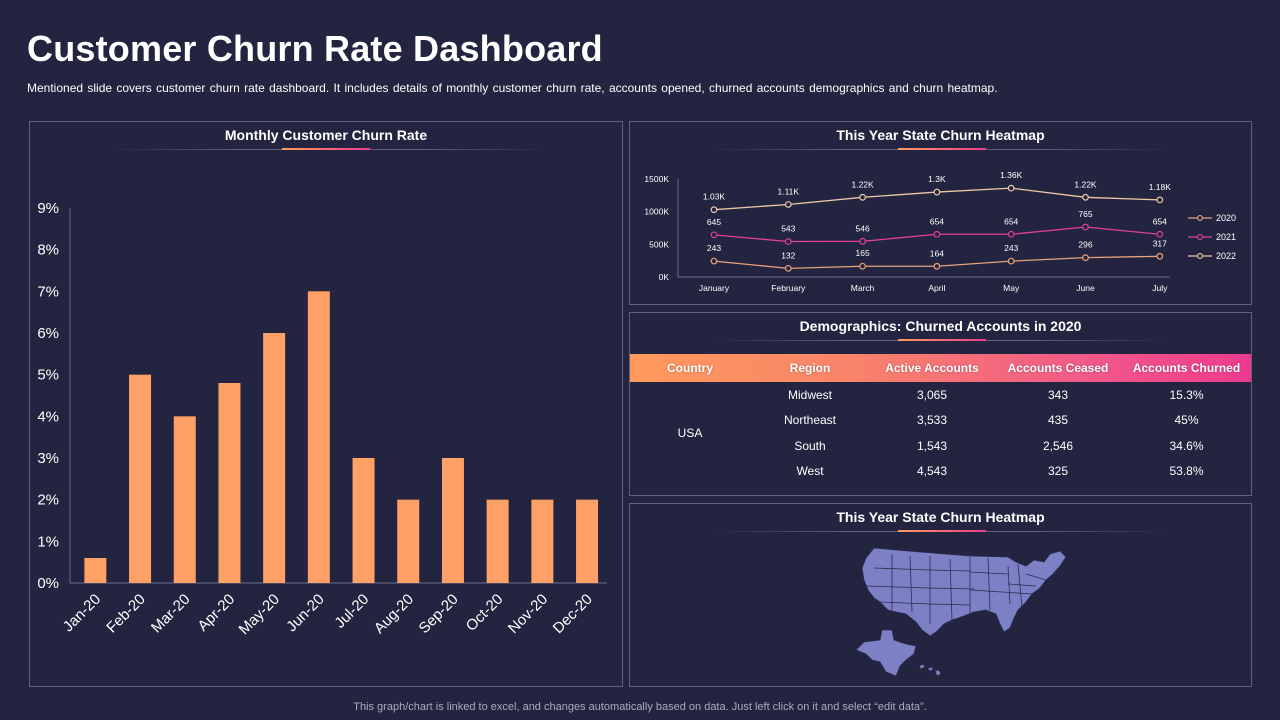  What do you see at coordinates (932, 471) in the screenshot?
I see `active-cell: 4,543` at bounding box center [932, 471].